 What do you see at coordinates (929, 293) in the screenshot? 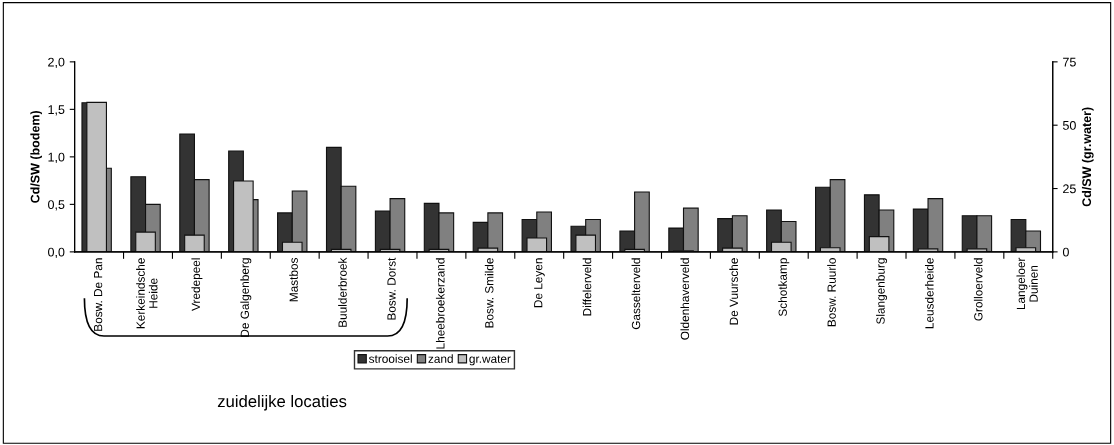
I see `x-tick-label: Leusderheide` at bounding box center [929, 293].